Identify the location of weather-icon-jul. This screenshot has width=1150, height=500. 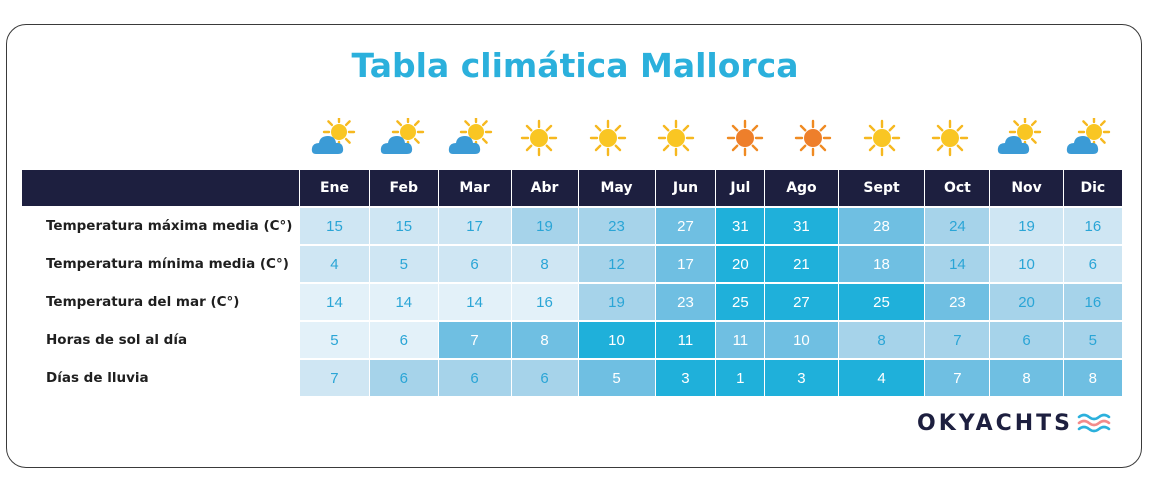
(744, 143).